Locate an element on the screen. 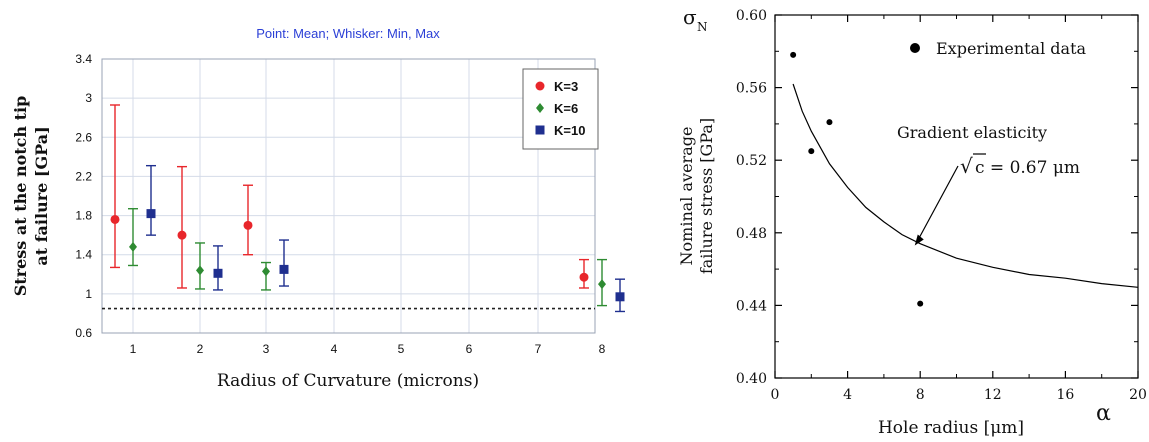 The image size is (1149, 442). y-axis-title-line1: Nominal average is located at coordinates (686, 196).